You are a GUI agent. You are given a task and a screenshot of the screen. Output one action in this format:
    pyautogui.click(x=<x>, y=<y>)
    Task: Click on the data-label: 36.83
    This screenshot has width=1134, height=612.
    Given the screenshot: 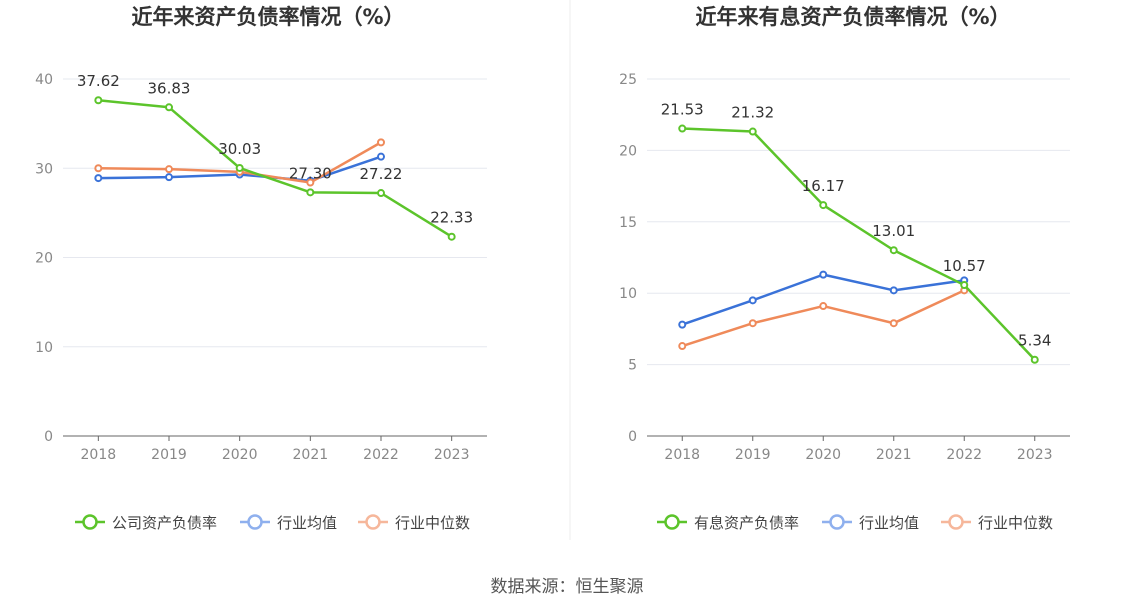 What is the action you would take?
    pyautogui.click(x=169, y=88)
    